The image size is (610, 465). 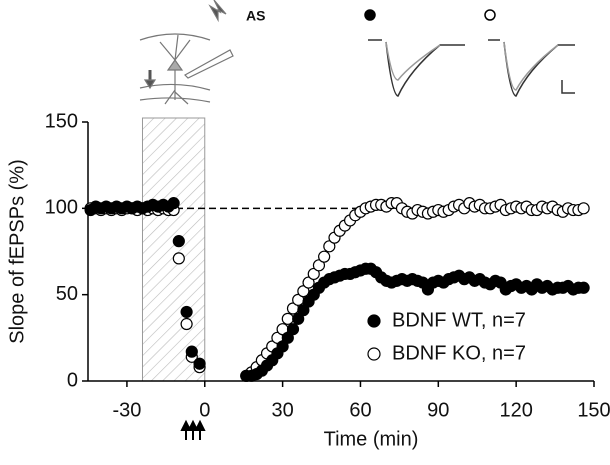 What do you see at coordinates (204, 410) in the screenshot?
I see `x-tick-label: 0` at bounding box center [204, 410].